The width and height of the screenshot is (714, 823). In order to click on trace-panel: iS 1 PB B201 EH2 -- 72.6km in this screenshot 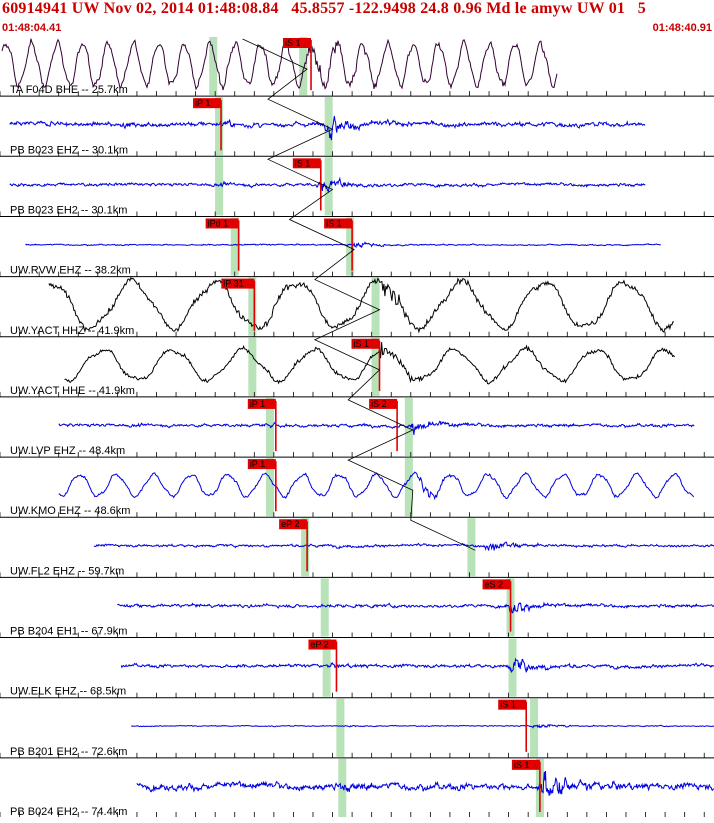, I will do `click(357, 727)`.